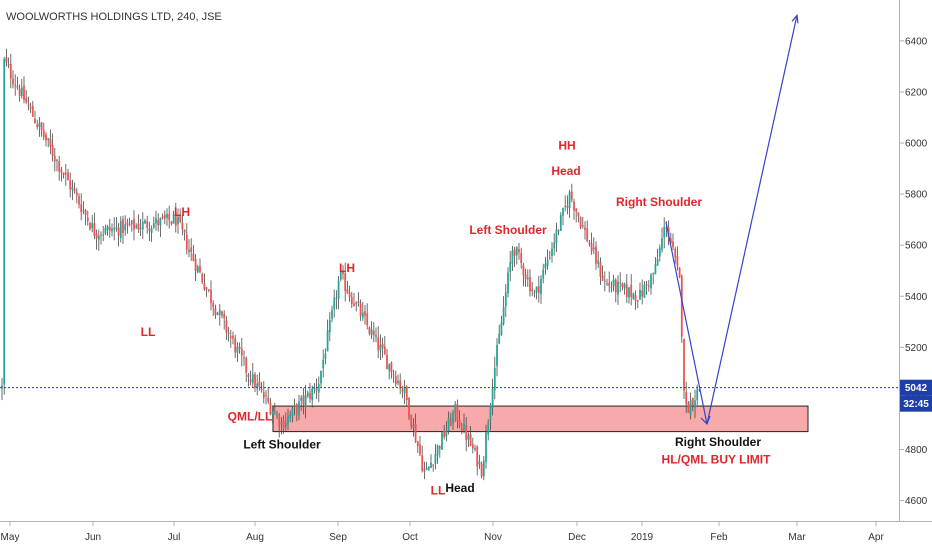 This screenshot has height=550, width=932. What do you see at coordinates (114, 17) in the screenshot?
I see `chart-title: WOOLWORTHS HOLDINGS LTD, 240, JSE` at bounding box center [114, 17].